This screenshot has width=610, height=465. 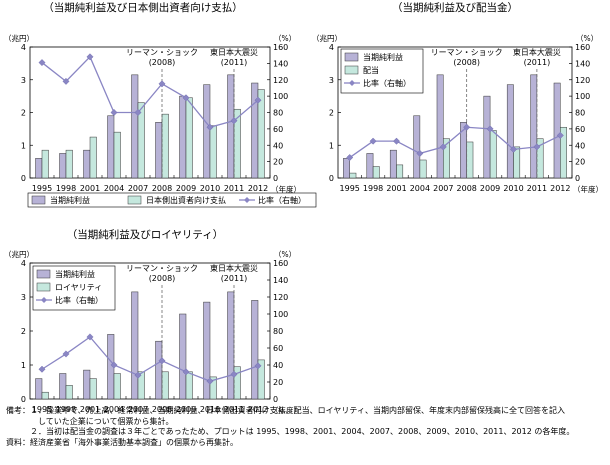 I want to click on y-left-tick-label: 4, so click(x=23, y=47).